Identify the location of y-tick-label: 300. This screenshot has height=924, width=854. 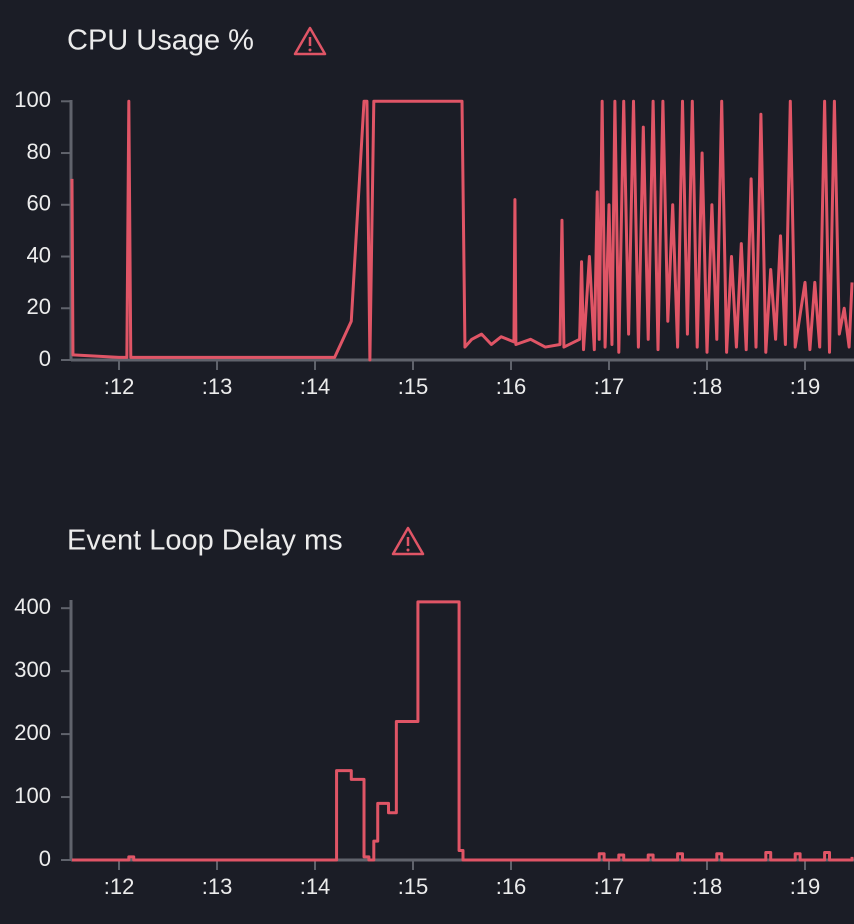
(32, 669).